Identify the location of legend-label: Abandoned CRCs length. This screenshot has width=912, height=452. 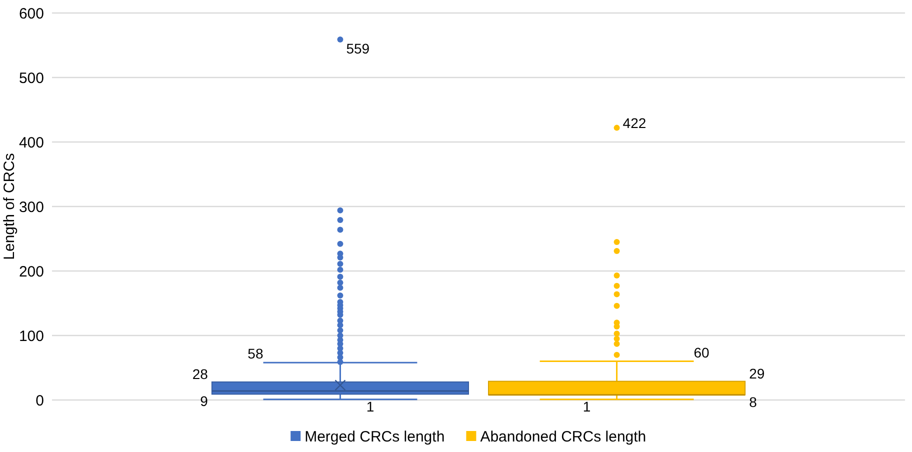
(563, 437).